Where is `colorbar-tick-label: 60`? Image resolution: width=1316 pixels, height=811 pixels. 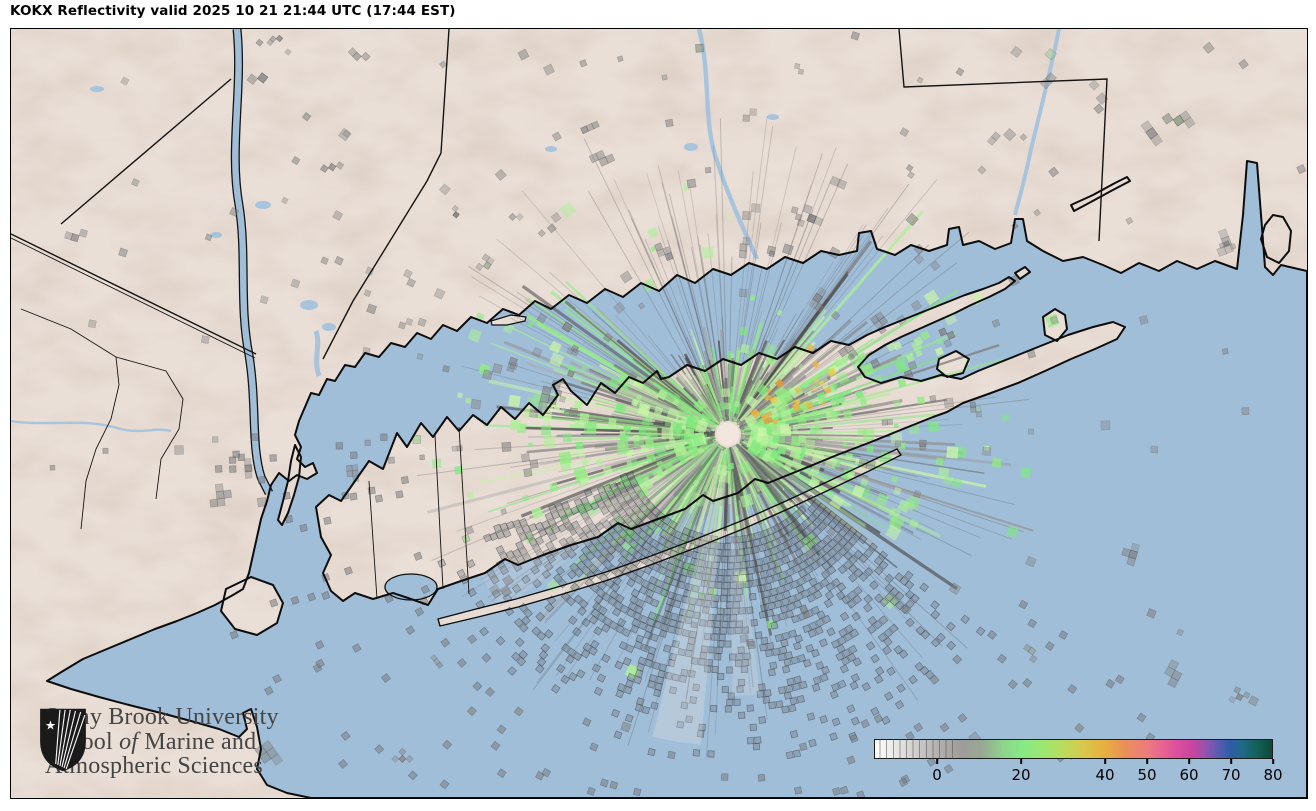 colorbar-tick-label: 60 is located at coordinates (1189, 775).